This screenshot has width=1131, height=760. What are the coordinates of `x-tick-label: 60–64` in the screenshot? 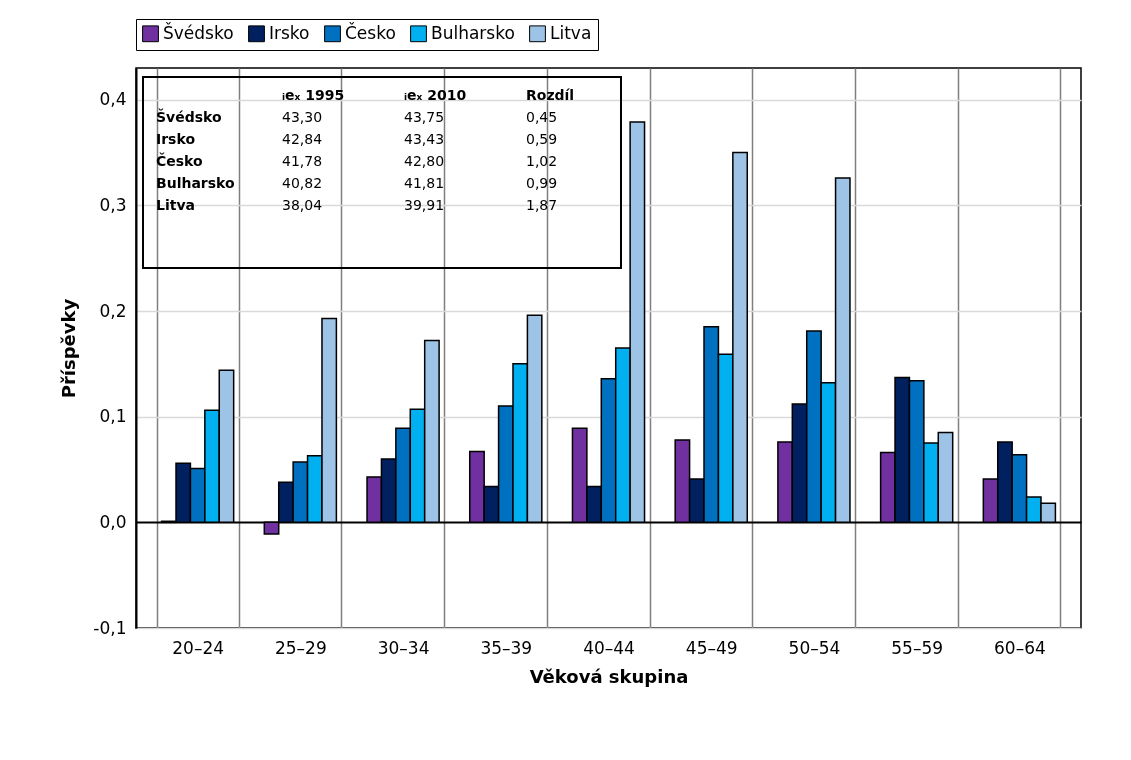 It's located at (1019, 647).